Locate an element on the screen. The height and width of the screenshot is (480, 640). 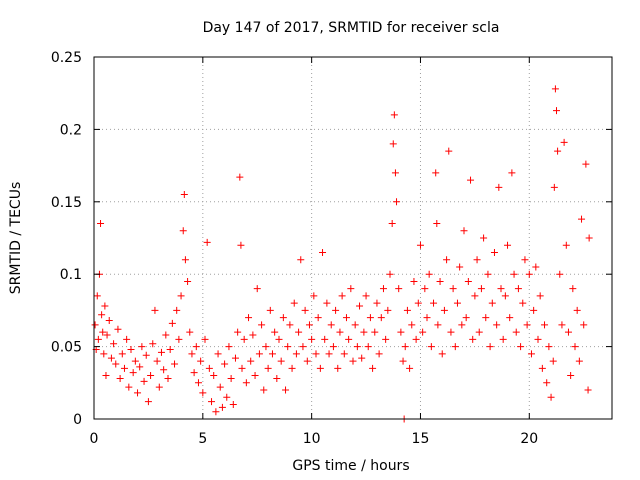
x-tick-label: 15 is located at coordinates (421, 439).